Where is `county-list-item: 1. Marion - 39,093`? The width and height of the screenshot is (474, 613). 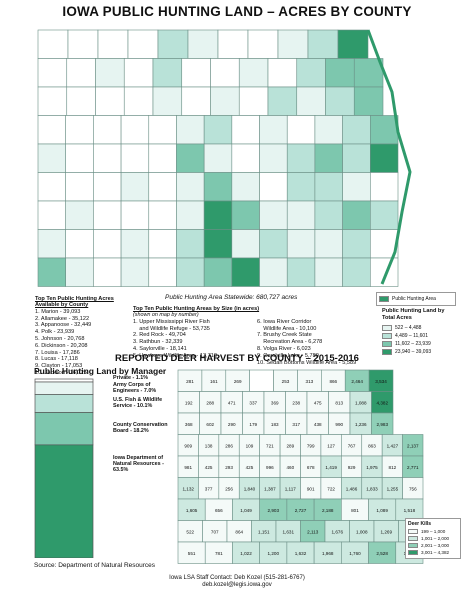 county-list-item: 1. Marion - 39,093 is located at coordinates (58, 311).